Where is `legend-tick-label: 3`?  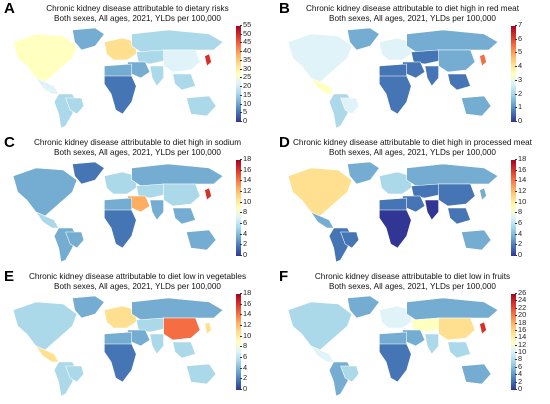 legend-tick-label: 3 is located at coordinates (518, 79).